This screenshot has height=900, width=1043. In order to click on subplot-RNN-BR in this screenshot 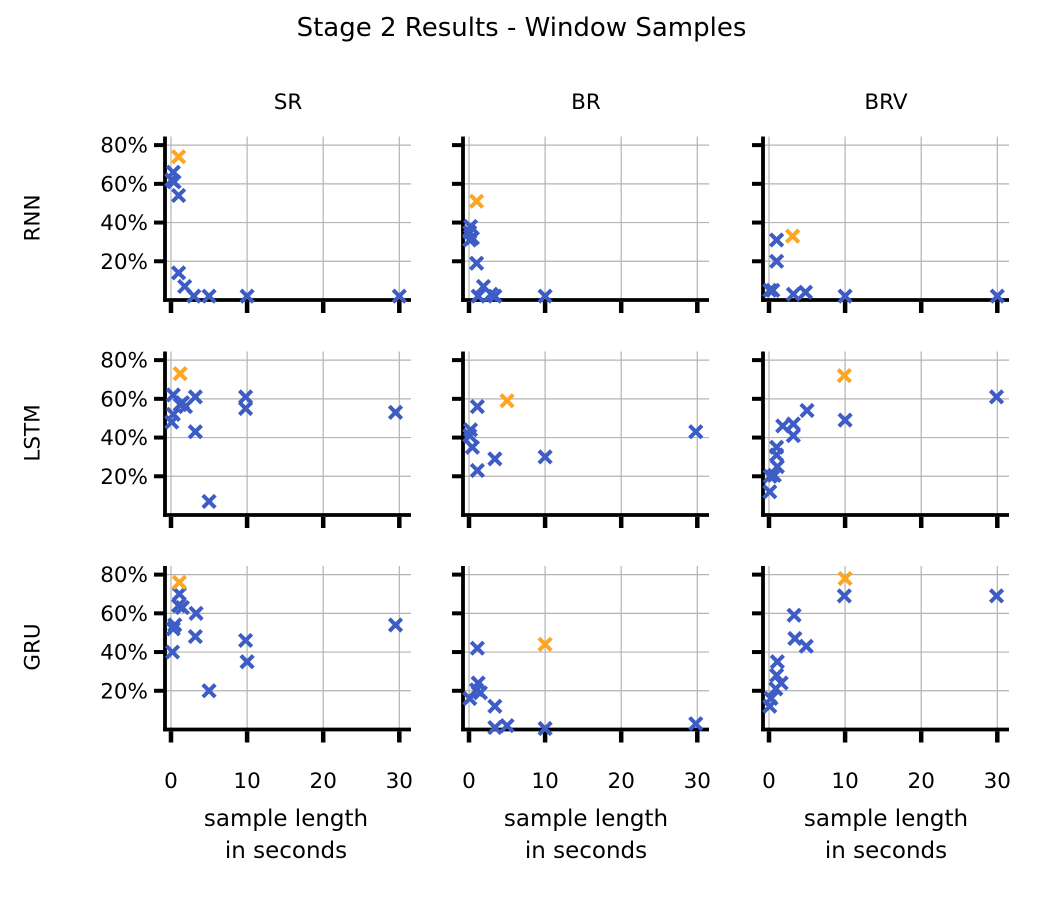, I will do `click(580, 224)`.